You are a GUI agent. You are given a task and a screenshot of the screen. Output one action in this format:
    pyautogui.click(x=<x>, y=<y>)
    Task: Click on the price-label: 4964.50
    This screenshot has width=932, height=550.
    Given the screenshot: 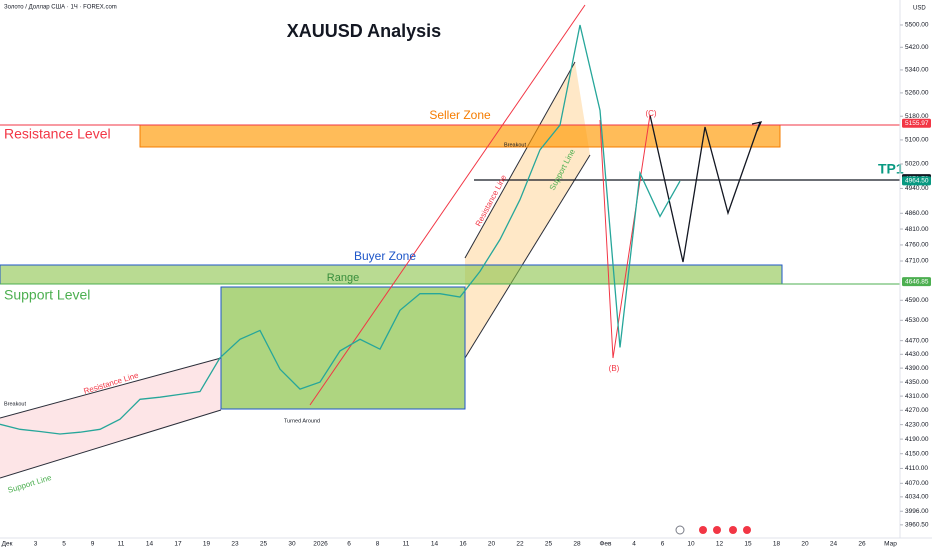 What is the action you would take?
    pyautogui.click(x=917, y=181)
    